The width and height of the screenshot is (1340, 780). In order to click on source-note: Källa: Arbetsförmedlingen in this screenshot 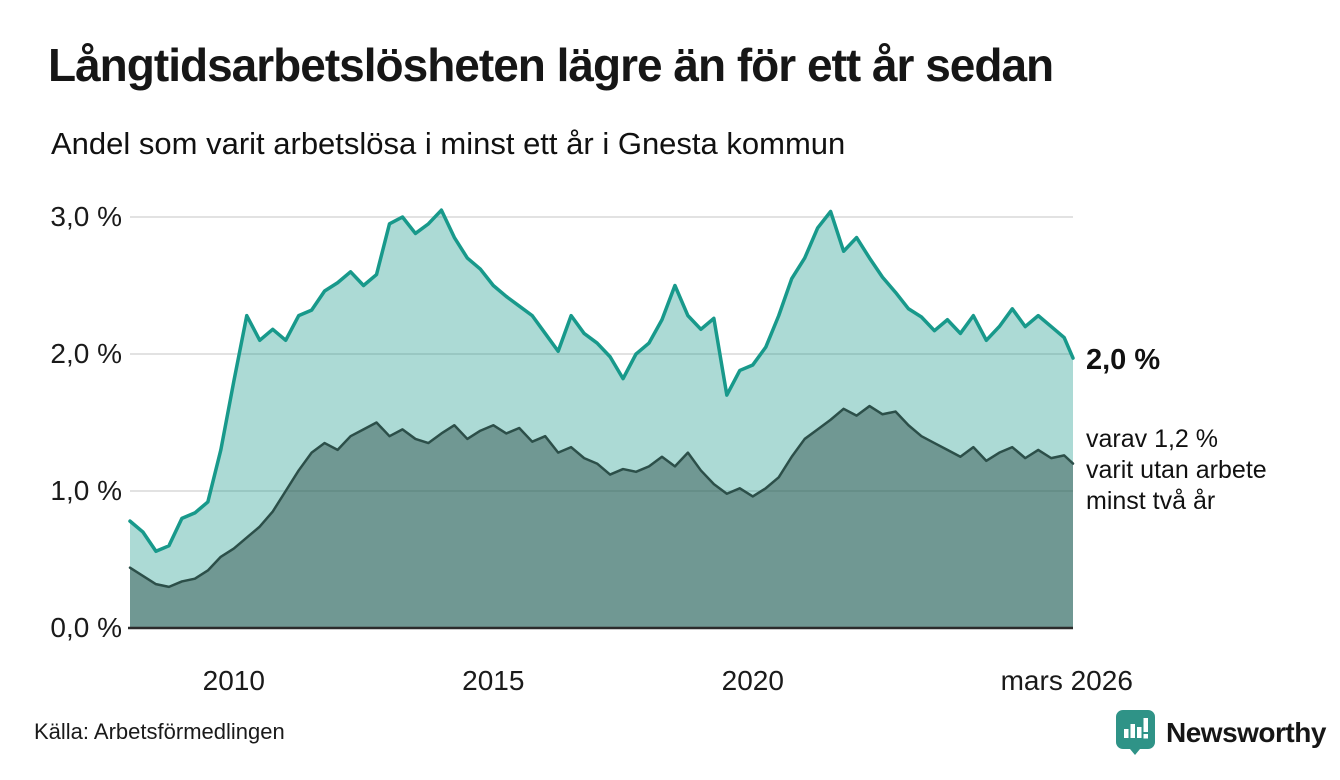, I will do `click(159, 731)`.